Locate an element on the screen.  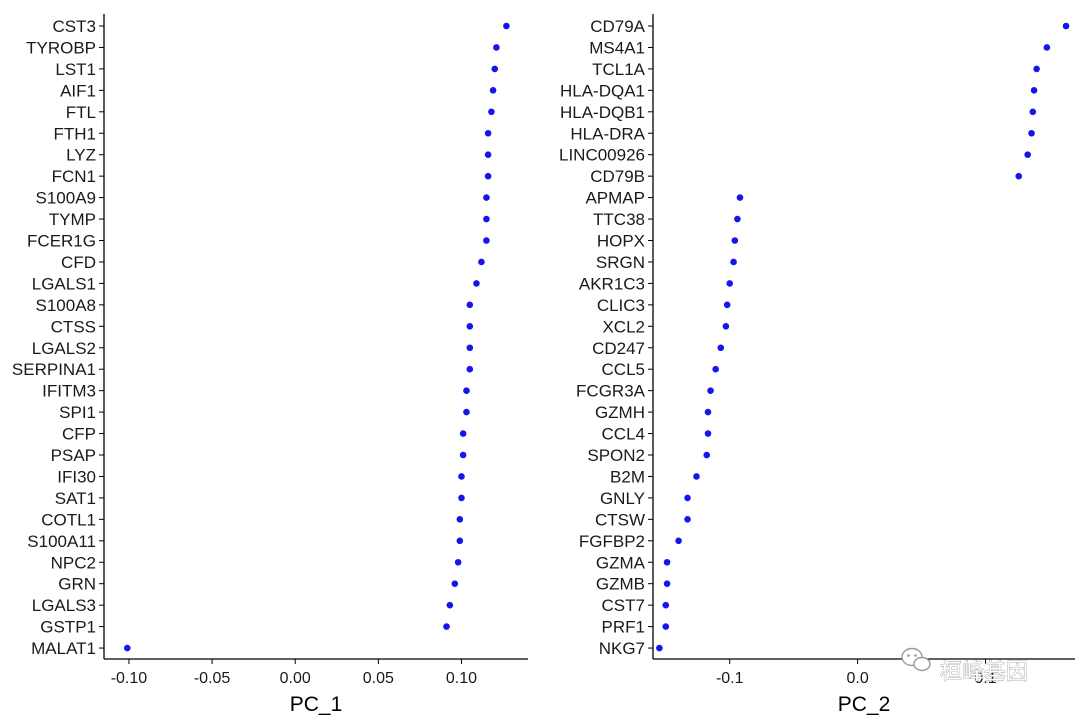
gene-label: IFI30 is located at coordinates (76, 476).